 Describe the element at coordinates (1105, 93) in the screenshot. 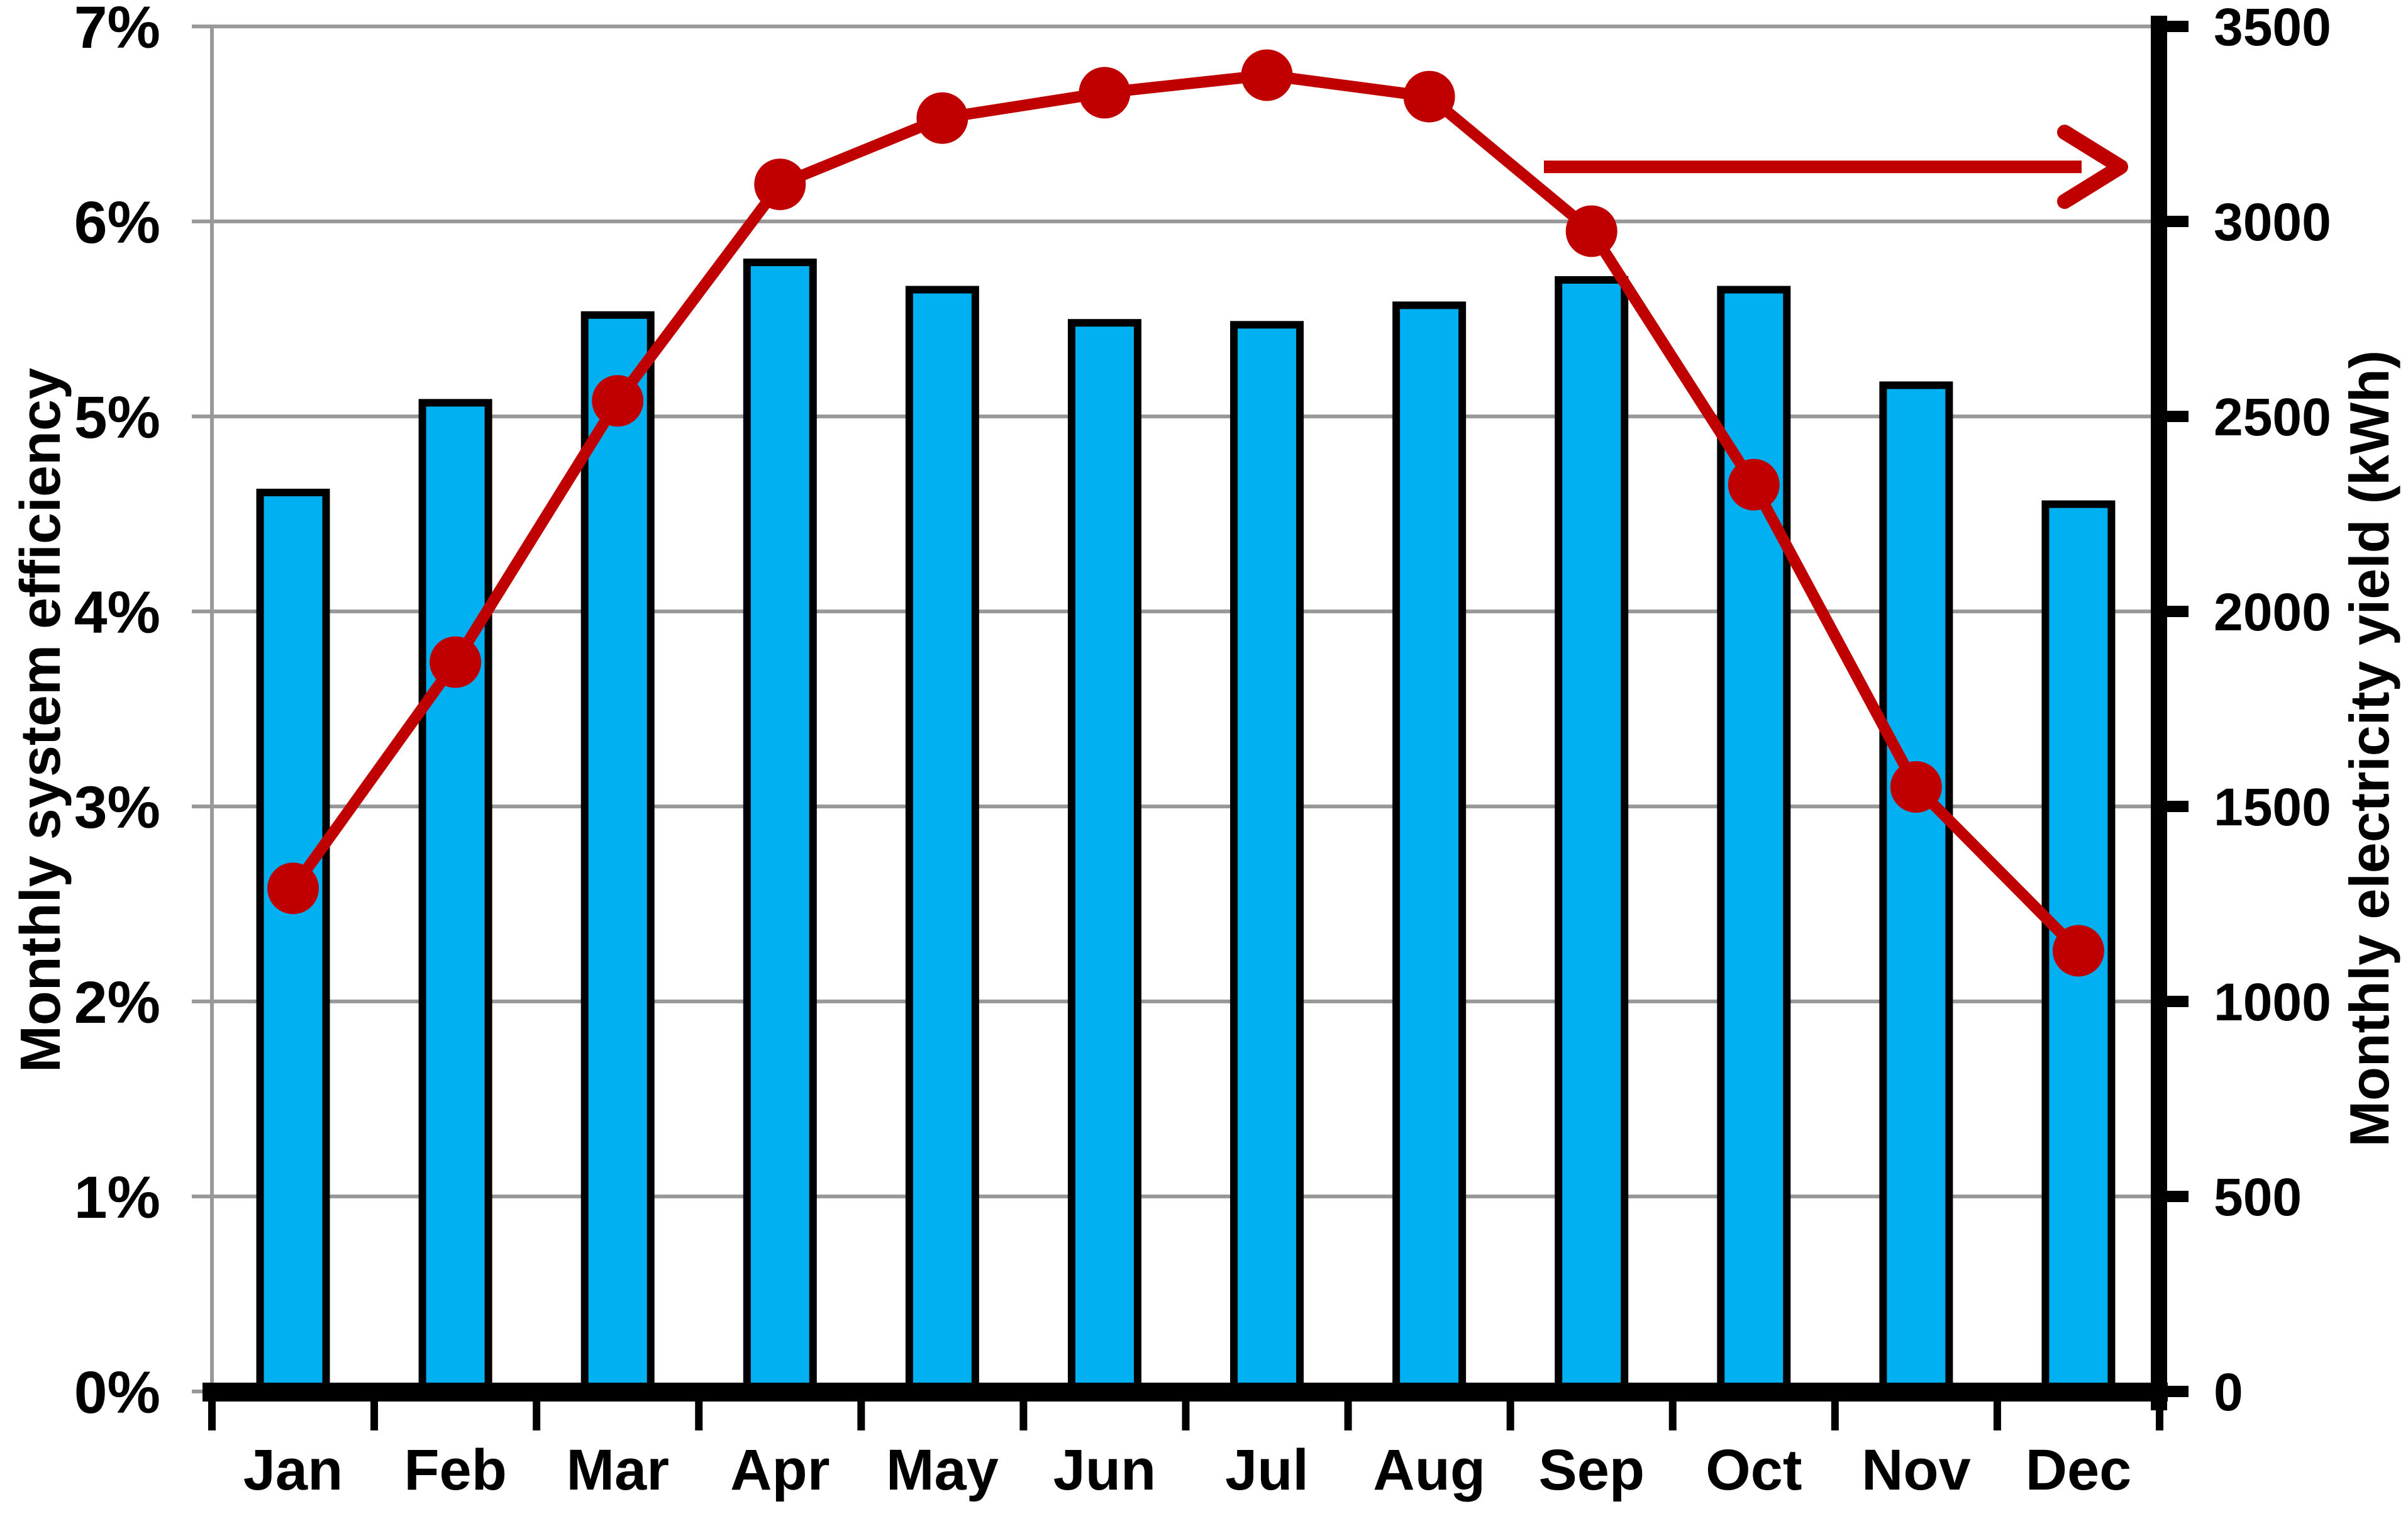

I see `yield-marker-jun` at that location.